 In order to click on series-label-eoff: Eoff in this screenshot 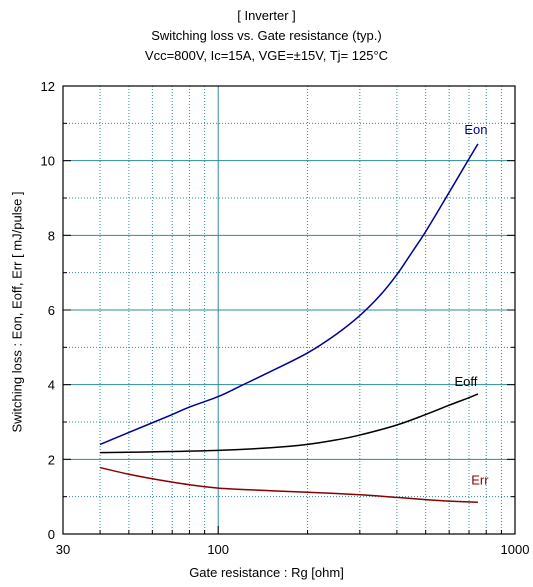, I will do `click(465, 381)`.